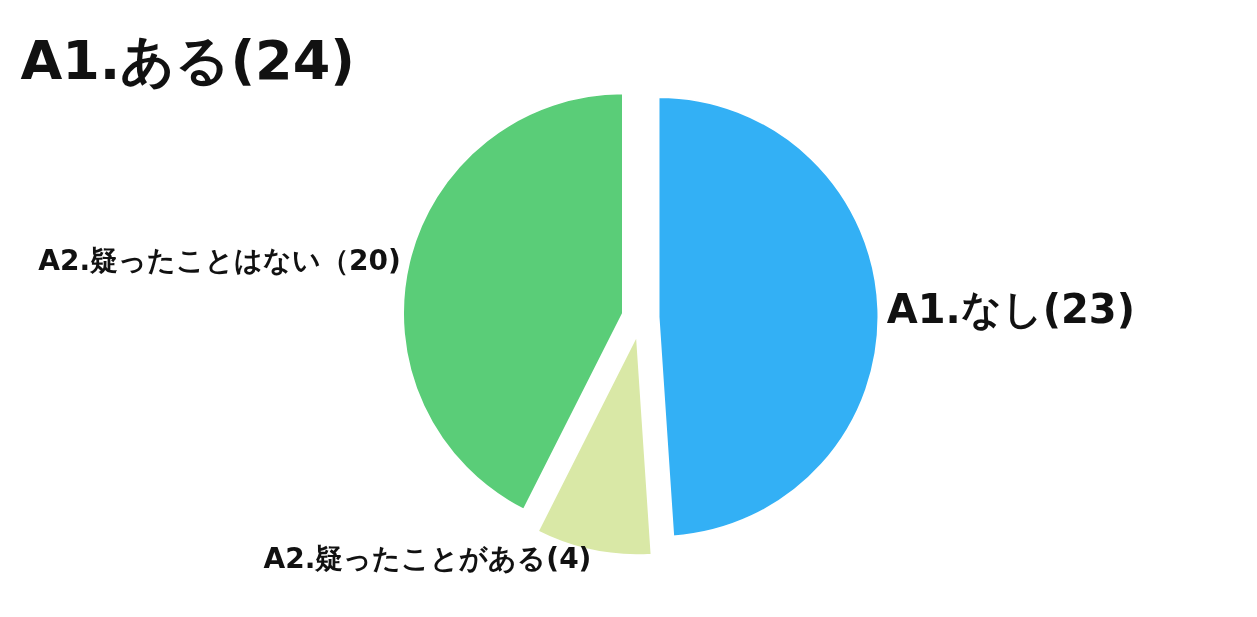 The image size is (1257, 617). What do you see at coordinates (187, 60) in the screenshot?
I see `text: A1.ある(24)` at bounding box center [187, 60].